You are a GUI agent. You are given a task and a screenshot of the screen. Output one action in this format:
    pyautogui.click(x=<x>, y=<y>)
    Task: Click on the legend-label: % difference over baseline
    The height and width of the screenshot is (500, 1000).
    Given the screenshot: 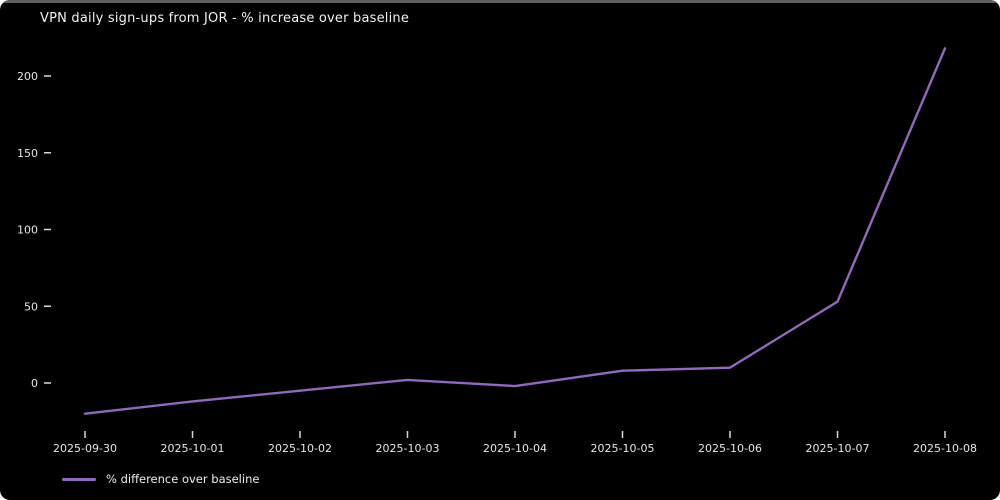 What is the action you would take?
    pyautogui.click(x=183, y=479)
    